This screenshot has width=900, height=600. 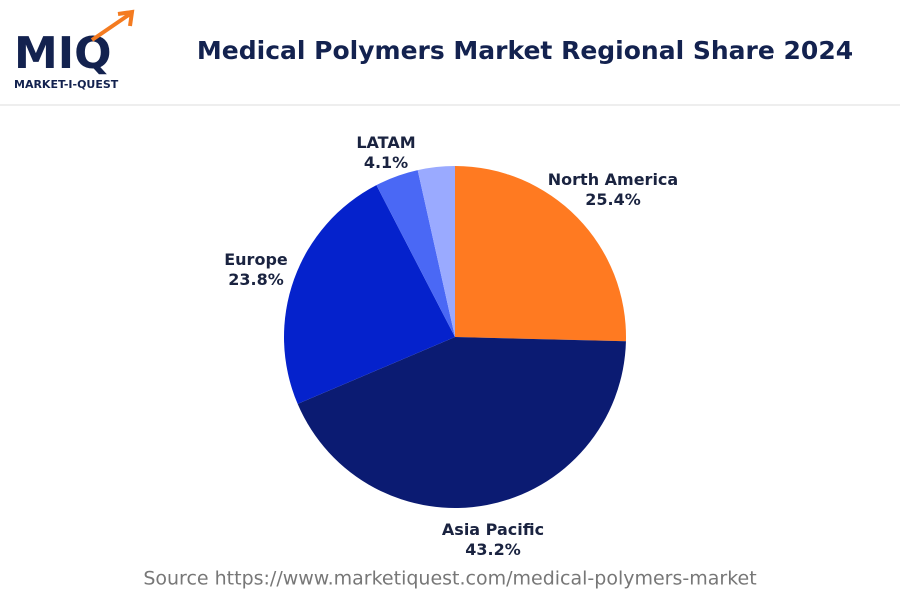 I want to click on slice-value-label: 43.2%, so click(x=493, y=549).